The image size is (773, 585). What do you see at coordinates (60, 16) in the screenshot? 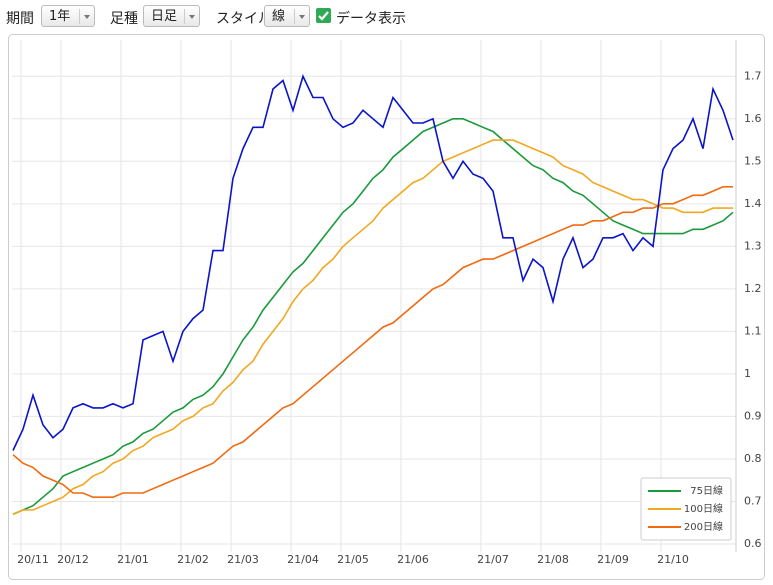
I see `period-value: 1年` at bounding box center [60, 16].